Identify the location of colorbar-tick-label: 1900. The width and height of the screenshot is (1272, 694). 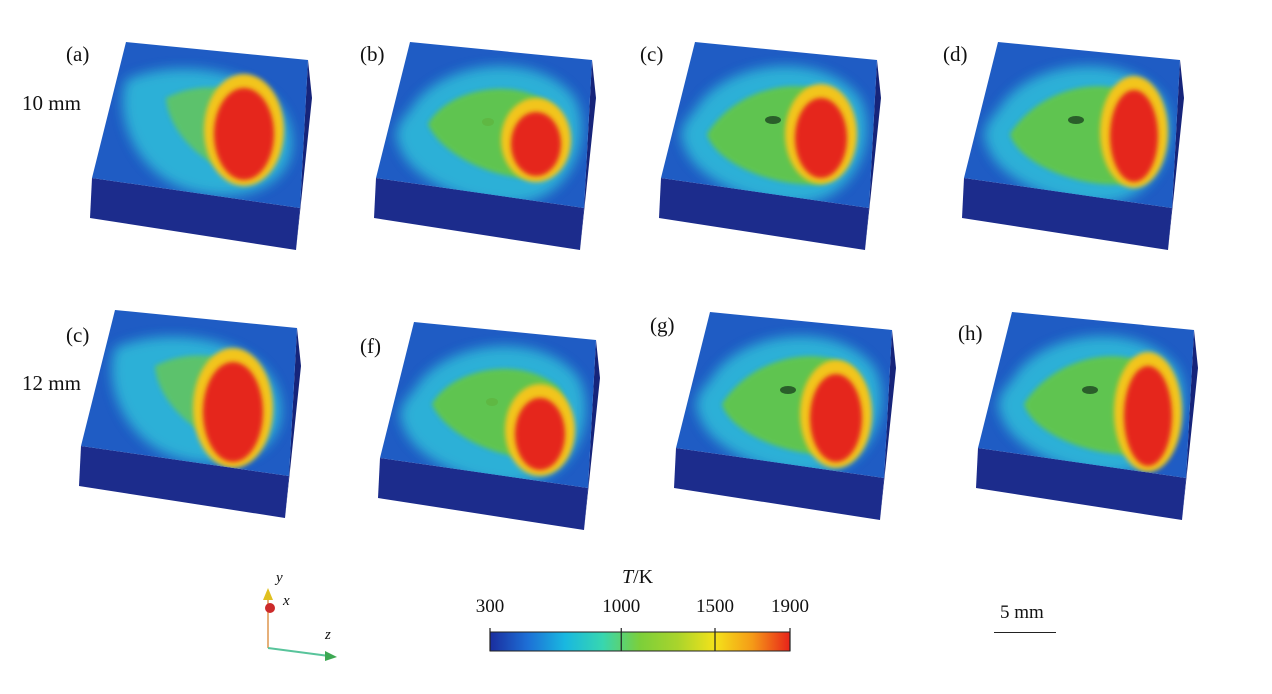
(790, 606).